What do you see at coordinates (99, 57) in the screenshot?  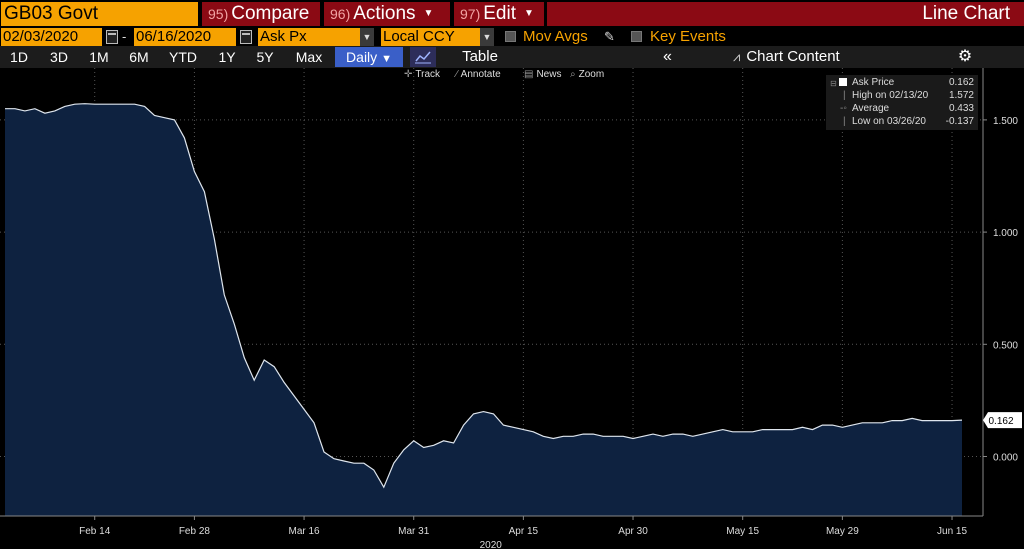 I see `period-1m: 1M` at bounding box center [99, 57].